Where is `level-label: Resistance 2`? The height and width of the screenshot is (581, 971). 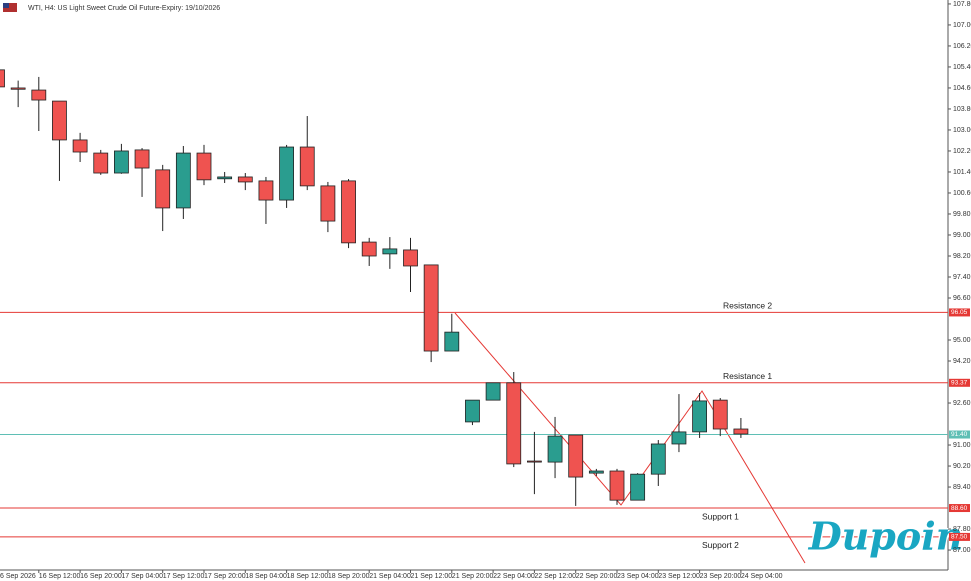 level-label: Resistance 2 is located at coordinates (747, 306).